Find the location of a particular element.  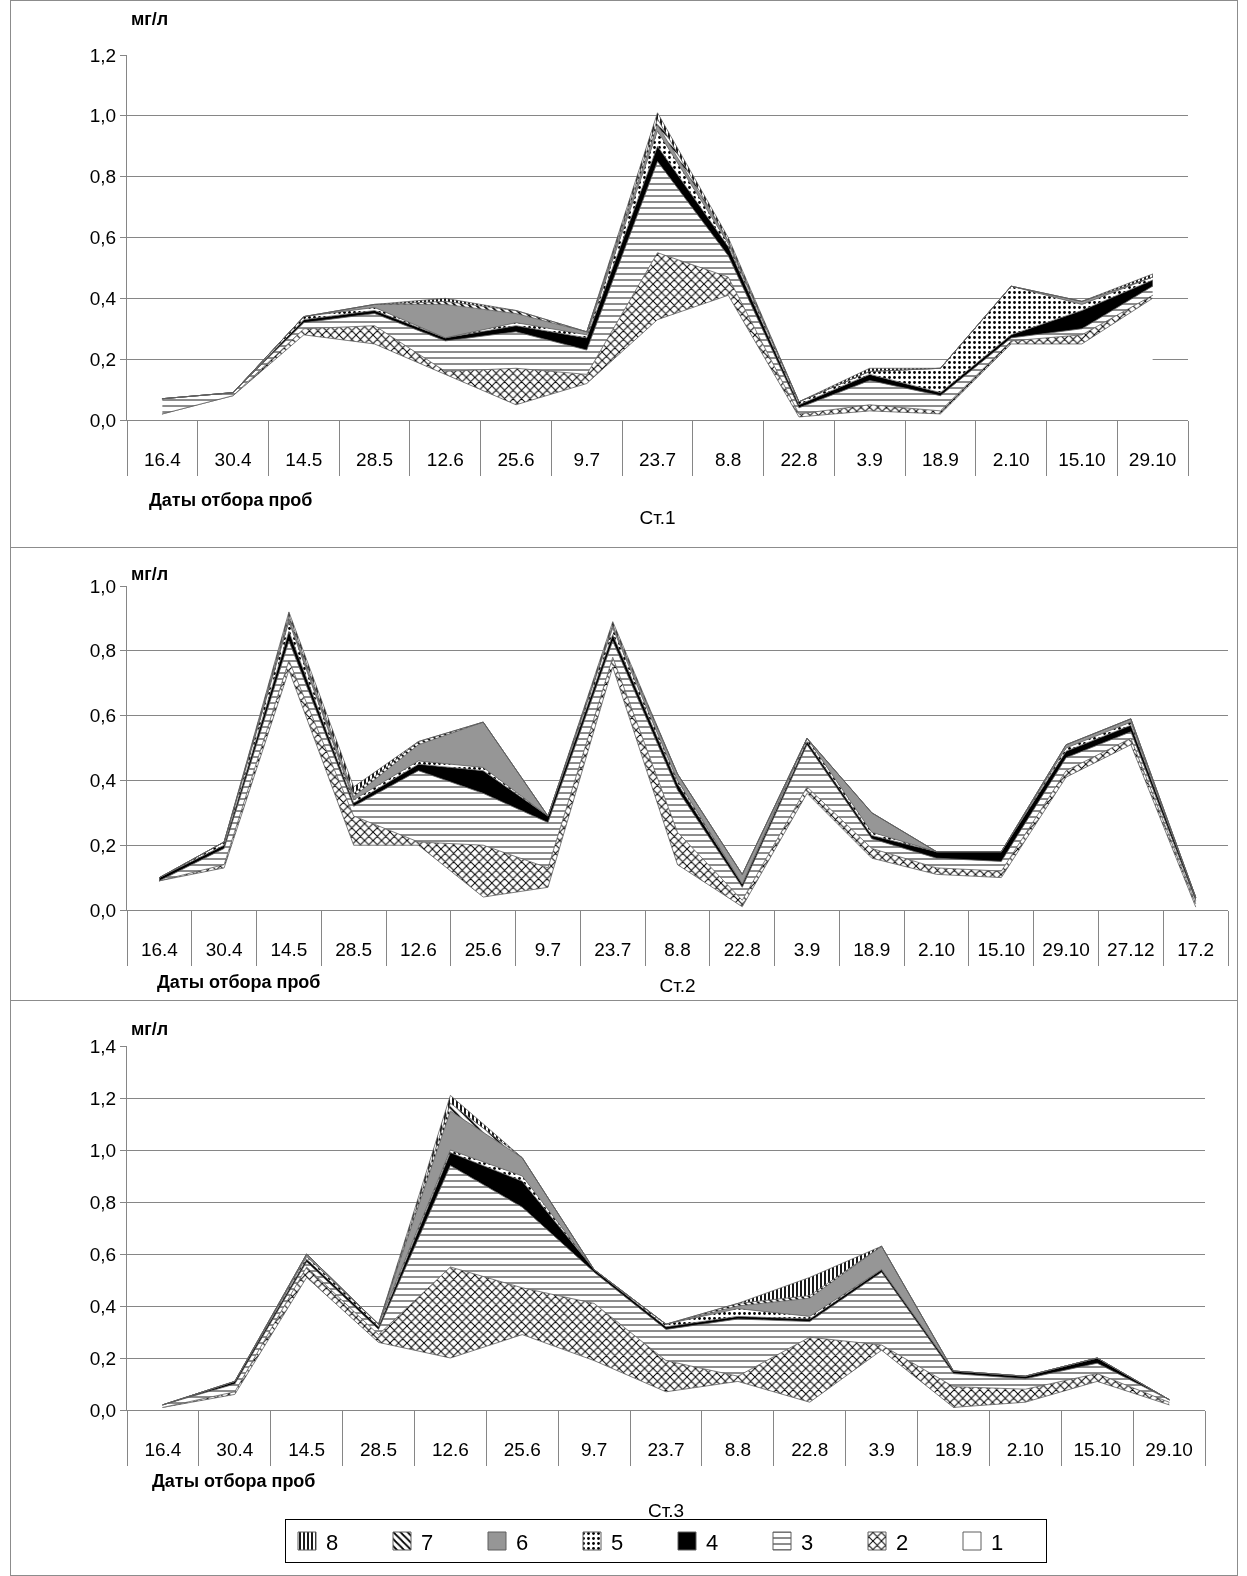

legend-label: 1 is located at coordinates (997, 1542).